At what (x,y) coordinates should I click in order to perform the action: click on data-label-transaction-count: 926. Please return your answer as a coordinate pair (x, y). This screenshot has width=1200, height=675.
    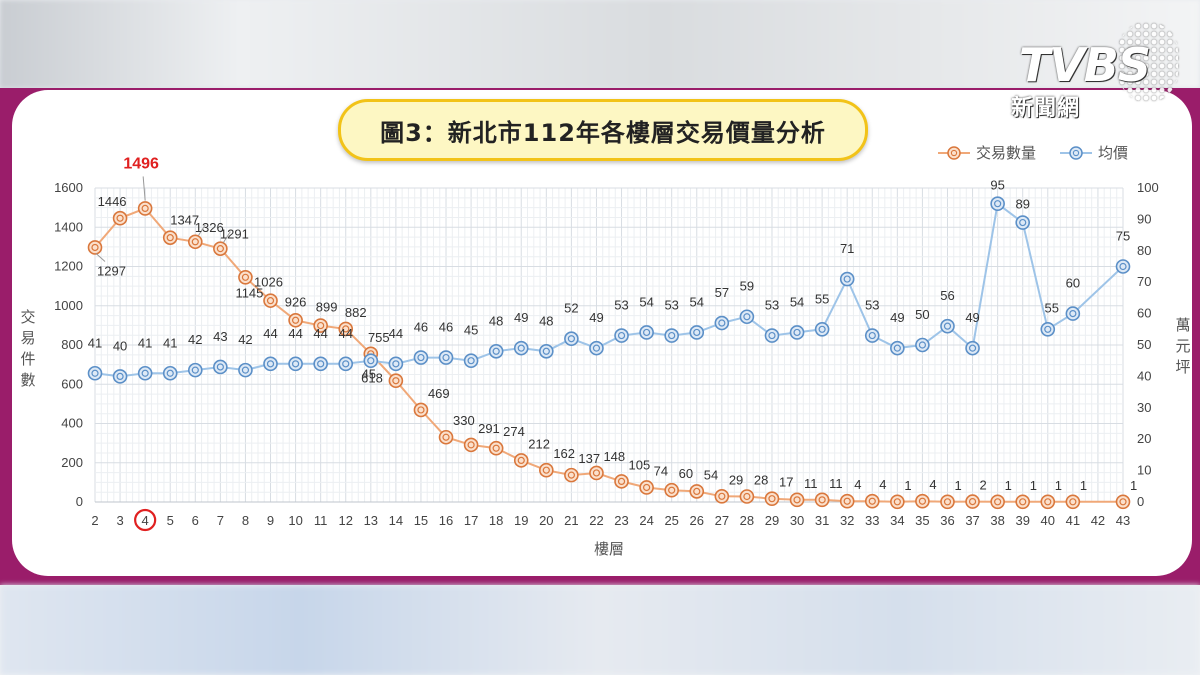
    Looking at the image, I should click on (296, 301).